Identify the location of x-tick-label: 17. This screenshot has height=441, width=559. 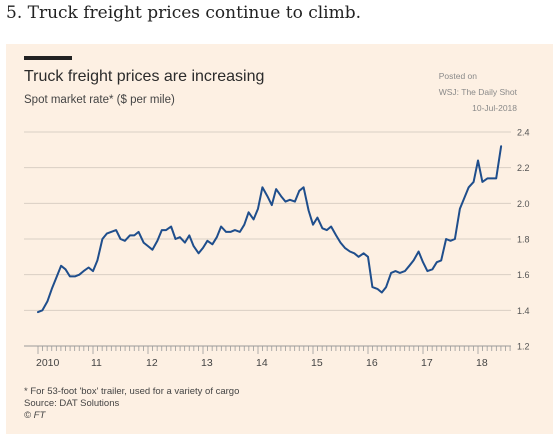
(427, 363).